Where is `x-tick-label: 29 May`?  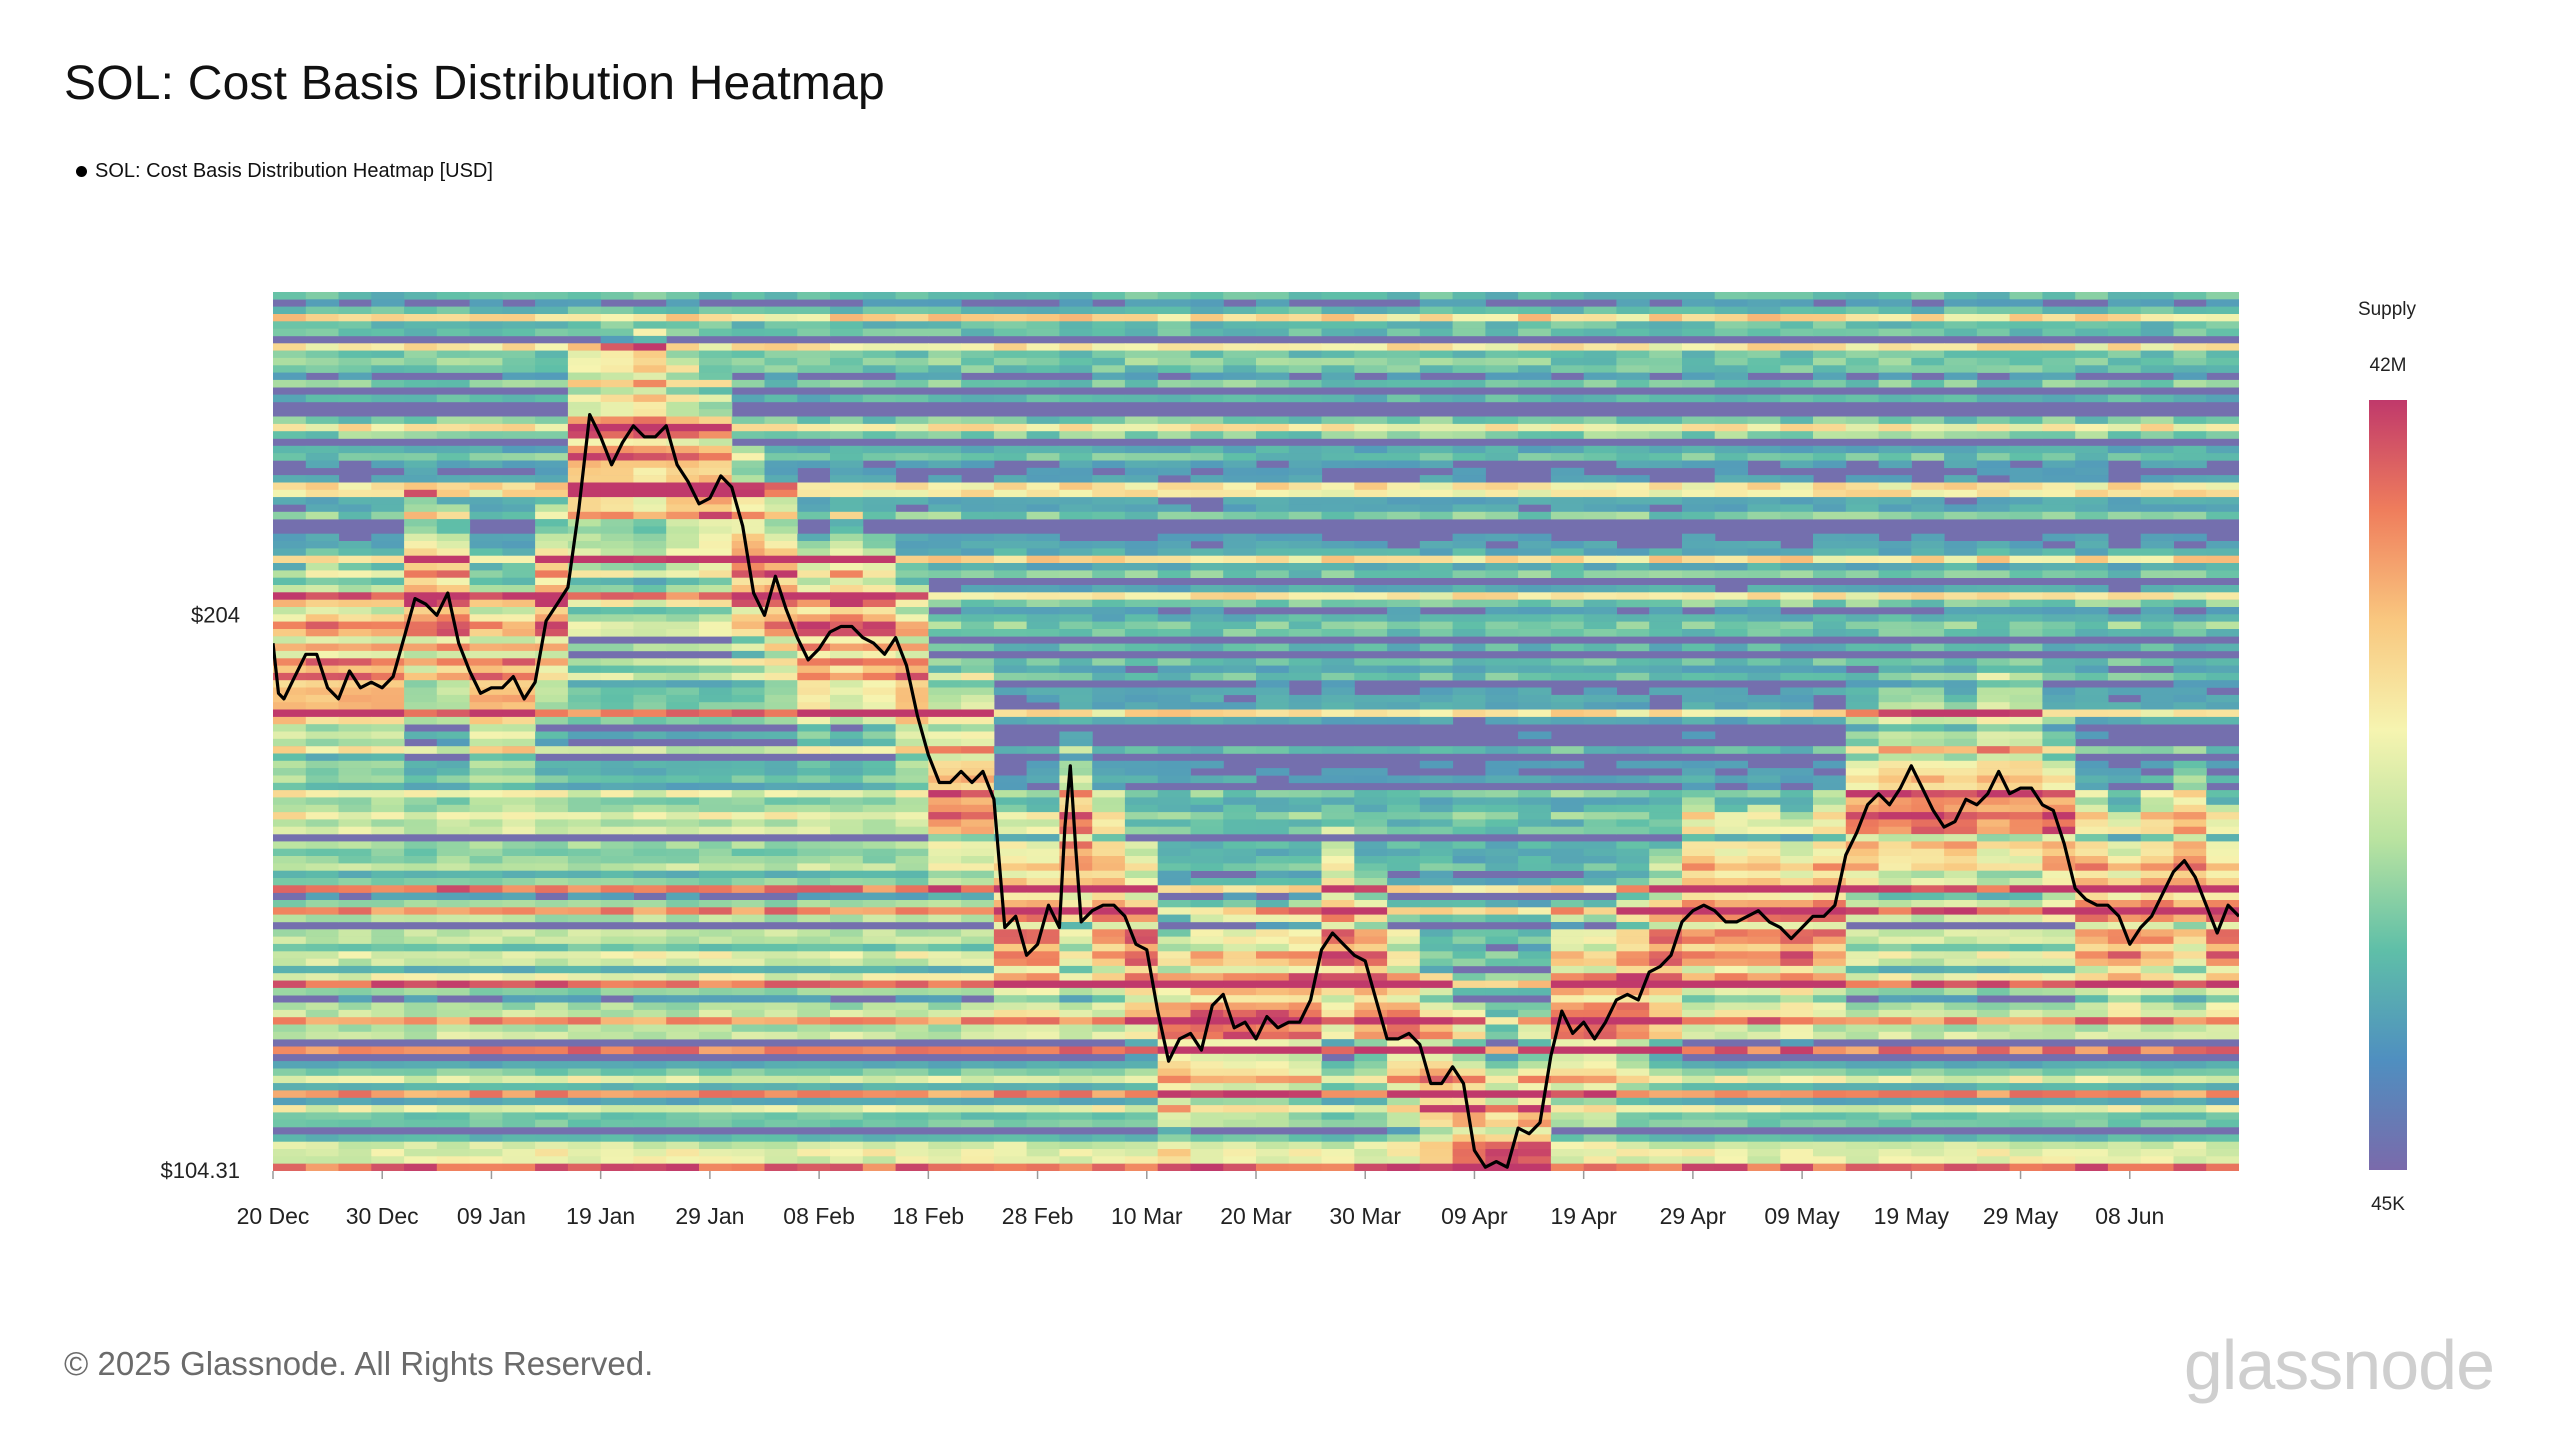 x-tick-label: 29 May is located at coordinates (2021, 1216).